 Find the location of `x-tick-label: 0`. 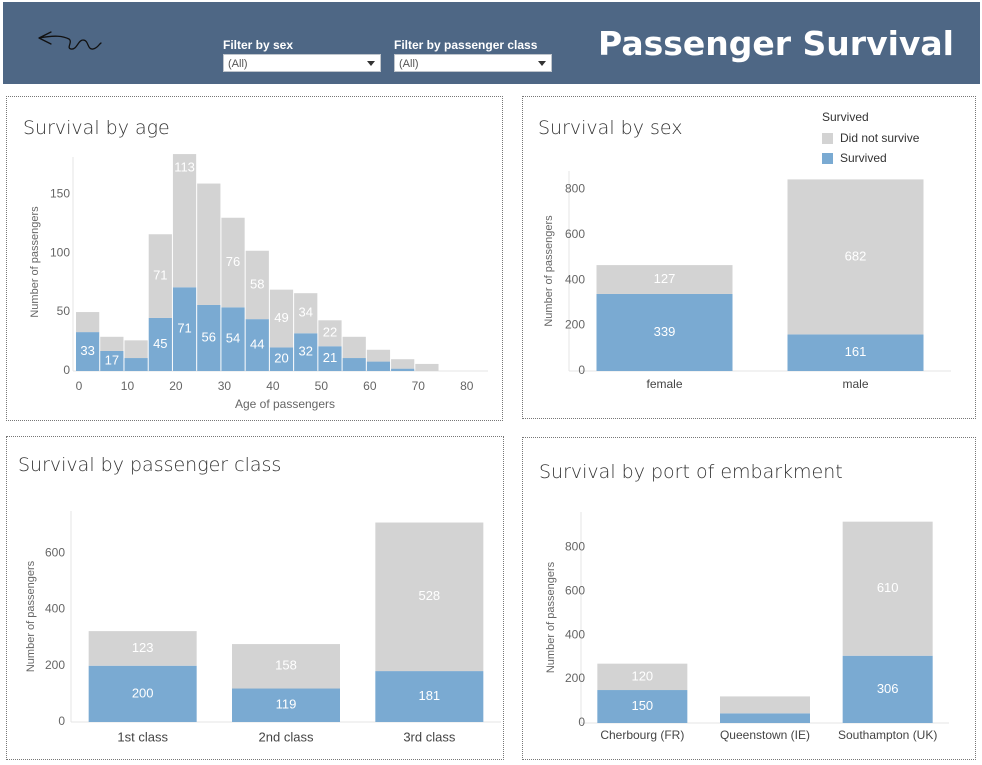

x-tick-label: 0 is located at coordinates (79, 386).